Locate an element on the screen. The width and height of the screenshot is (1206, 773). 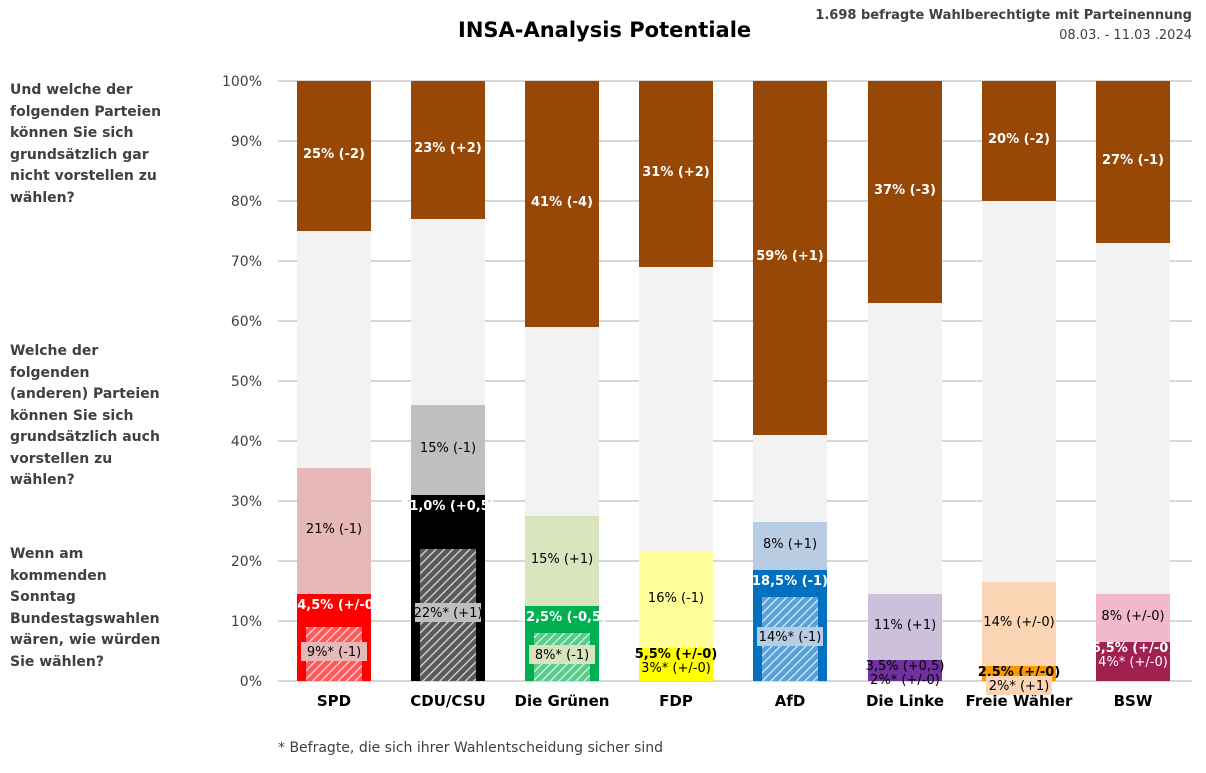
x-category-label: BSW is located at coordinates (1133, 701).